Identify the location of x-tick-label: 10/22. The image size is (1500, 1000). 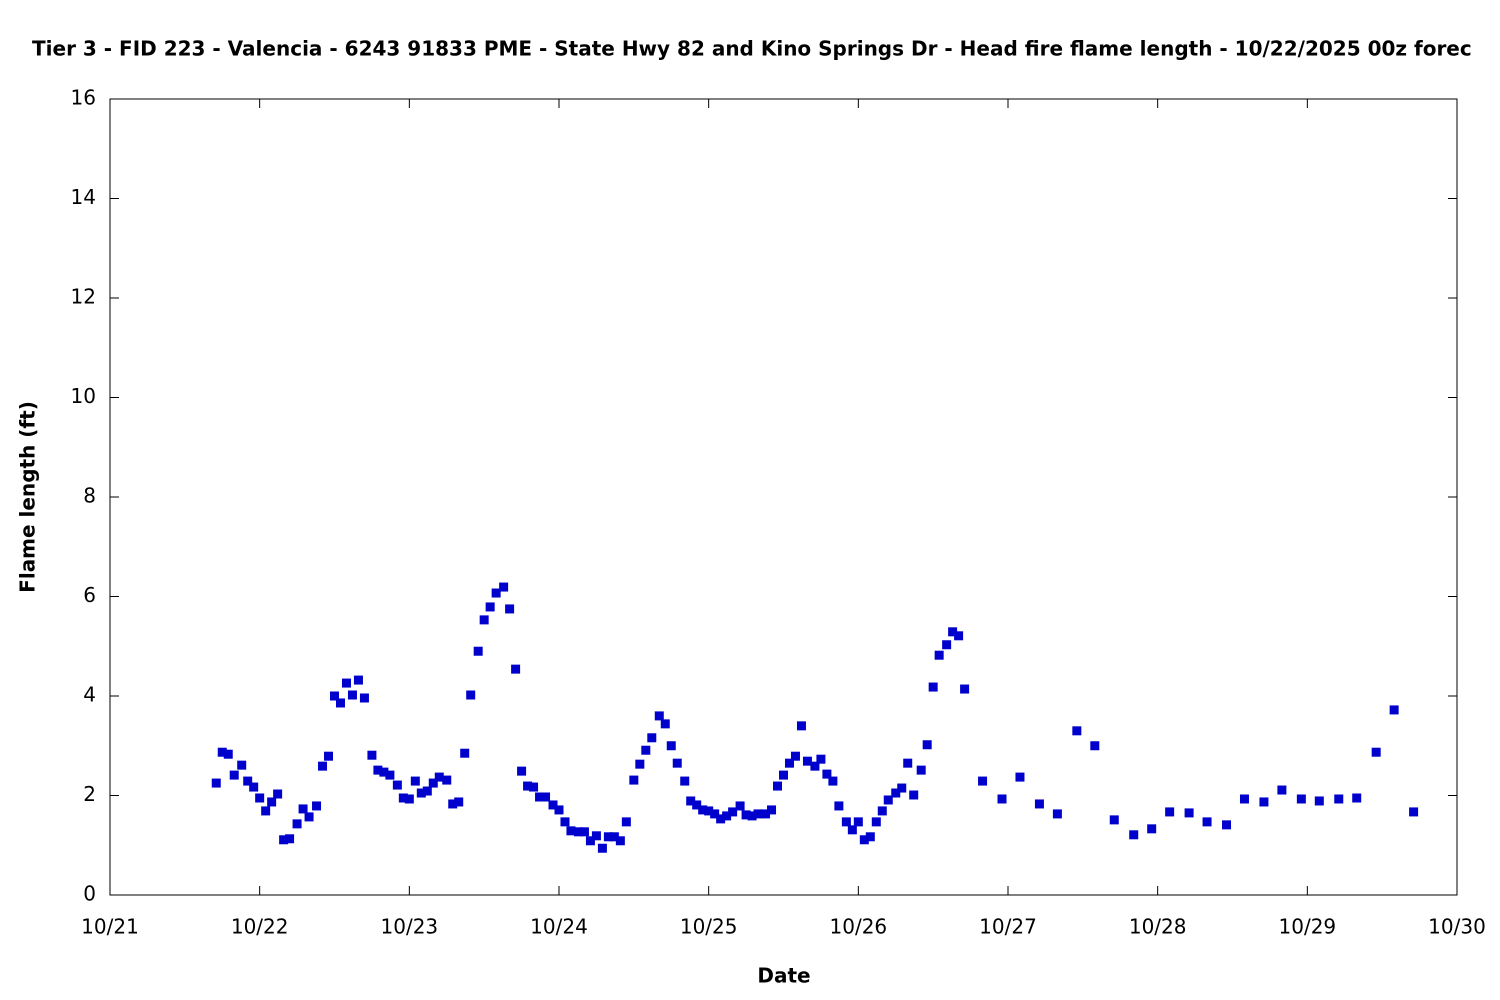
(260, 927).